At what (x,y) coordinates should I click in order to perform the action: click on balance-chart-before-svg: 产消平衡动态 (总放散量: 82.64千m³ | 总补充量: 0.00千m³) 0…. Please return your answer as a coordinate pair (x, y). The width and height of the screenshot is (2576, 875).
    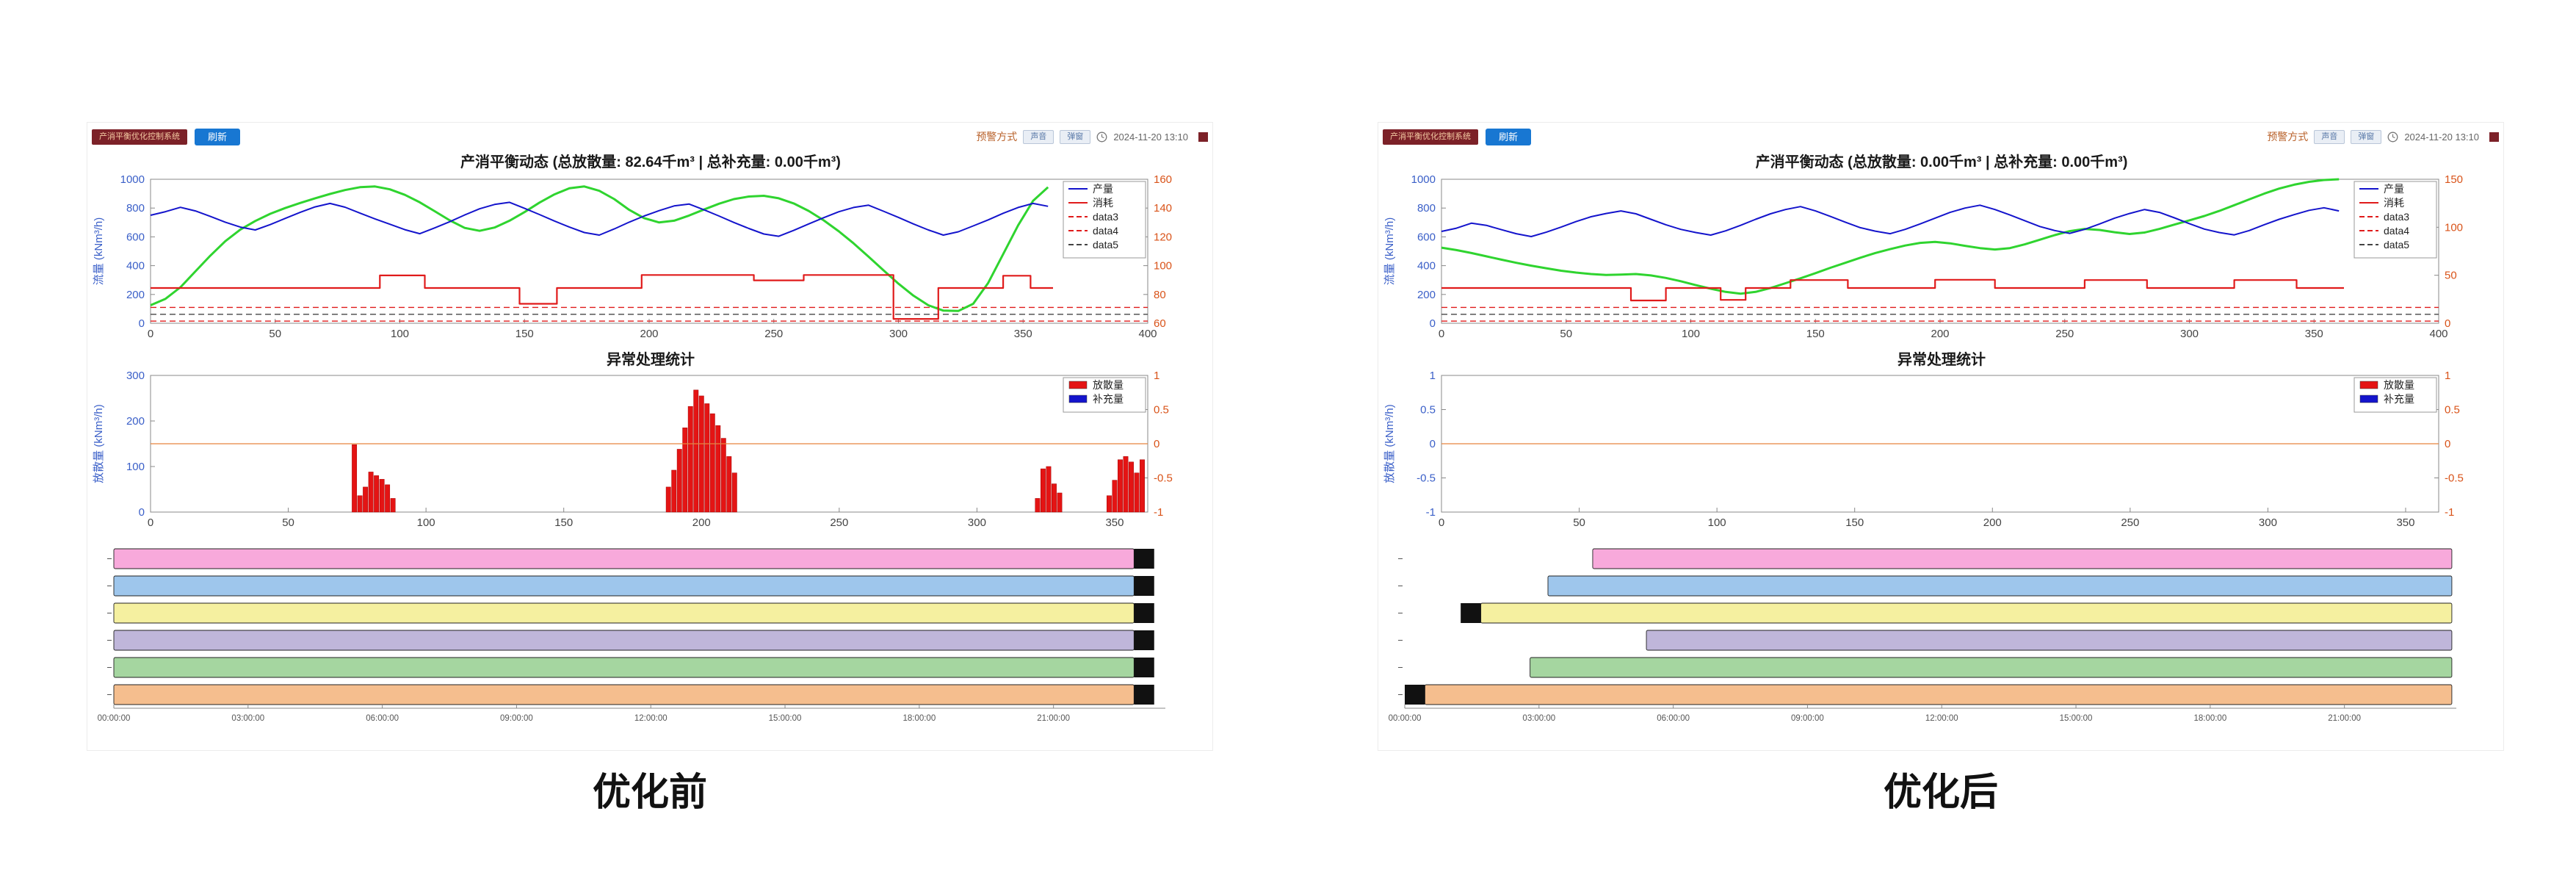
    Looking at the image, I should click on (632, 247).